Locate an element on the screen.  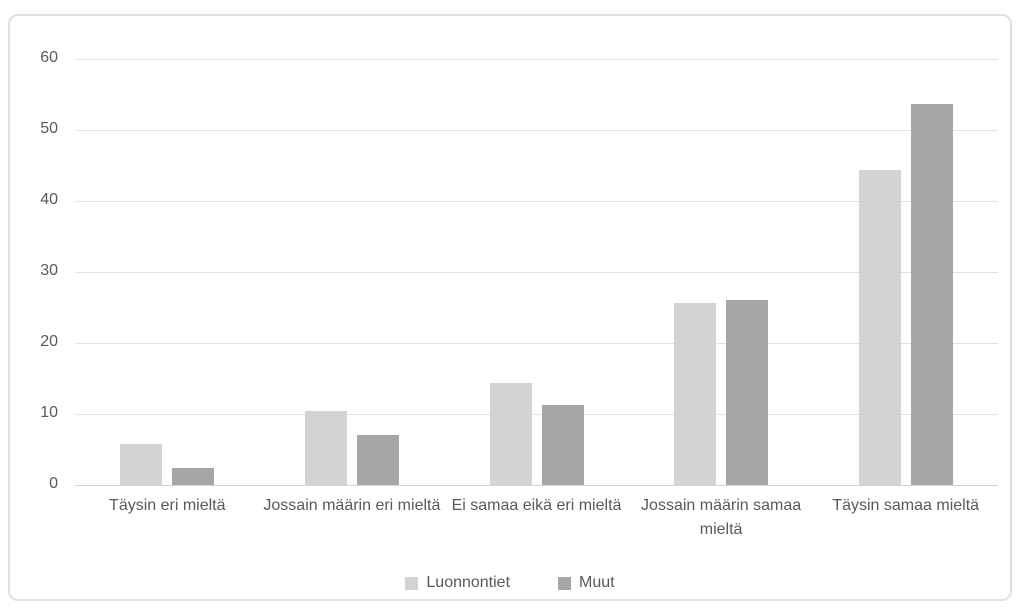
y-axis-tick-label: 10 is located at coordinates (49, 412).